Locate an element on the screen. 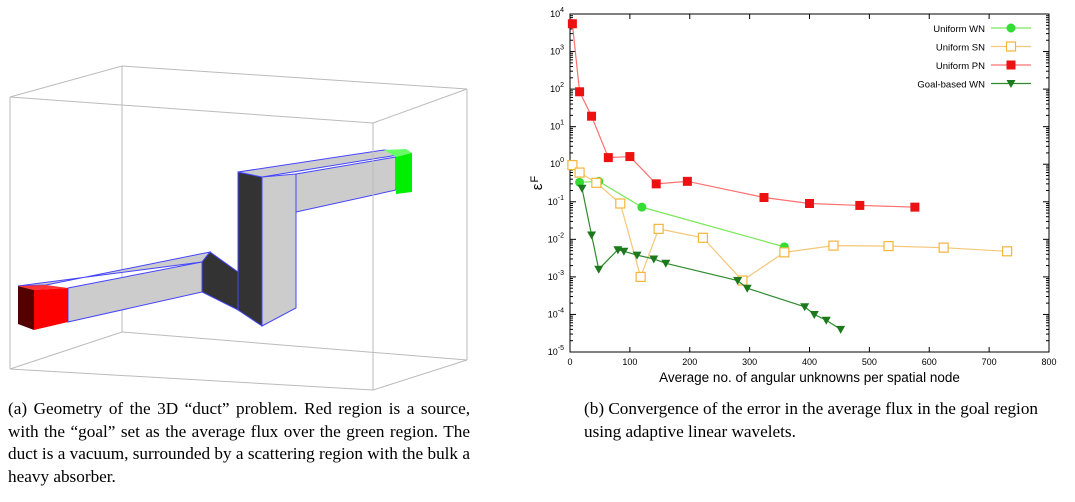 The height and width of the screenshot is (502, 1075). legend-label-uniform-wn: Uniform WN is located at coordinates (959, 29).